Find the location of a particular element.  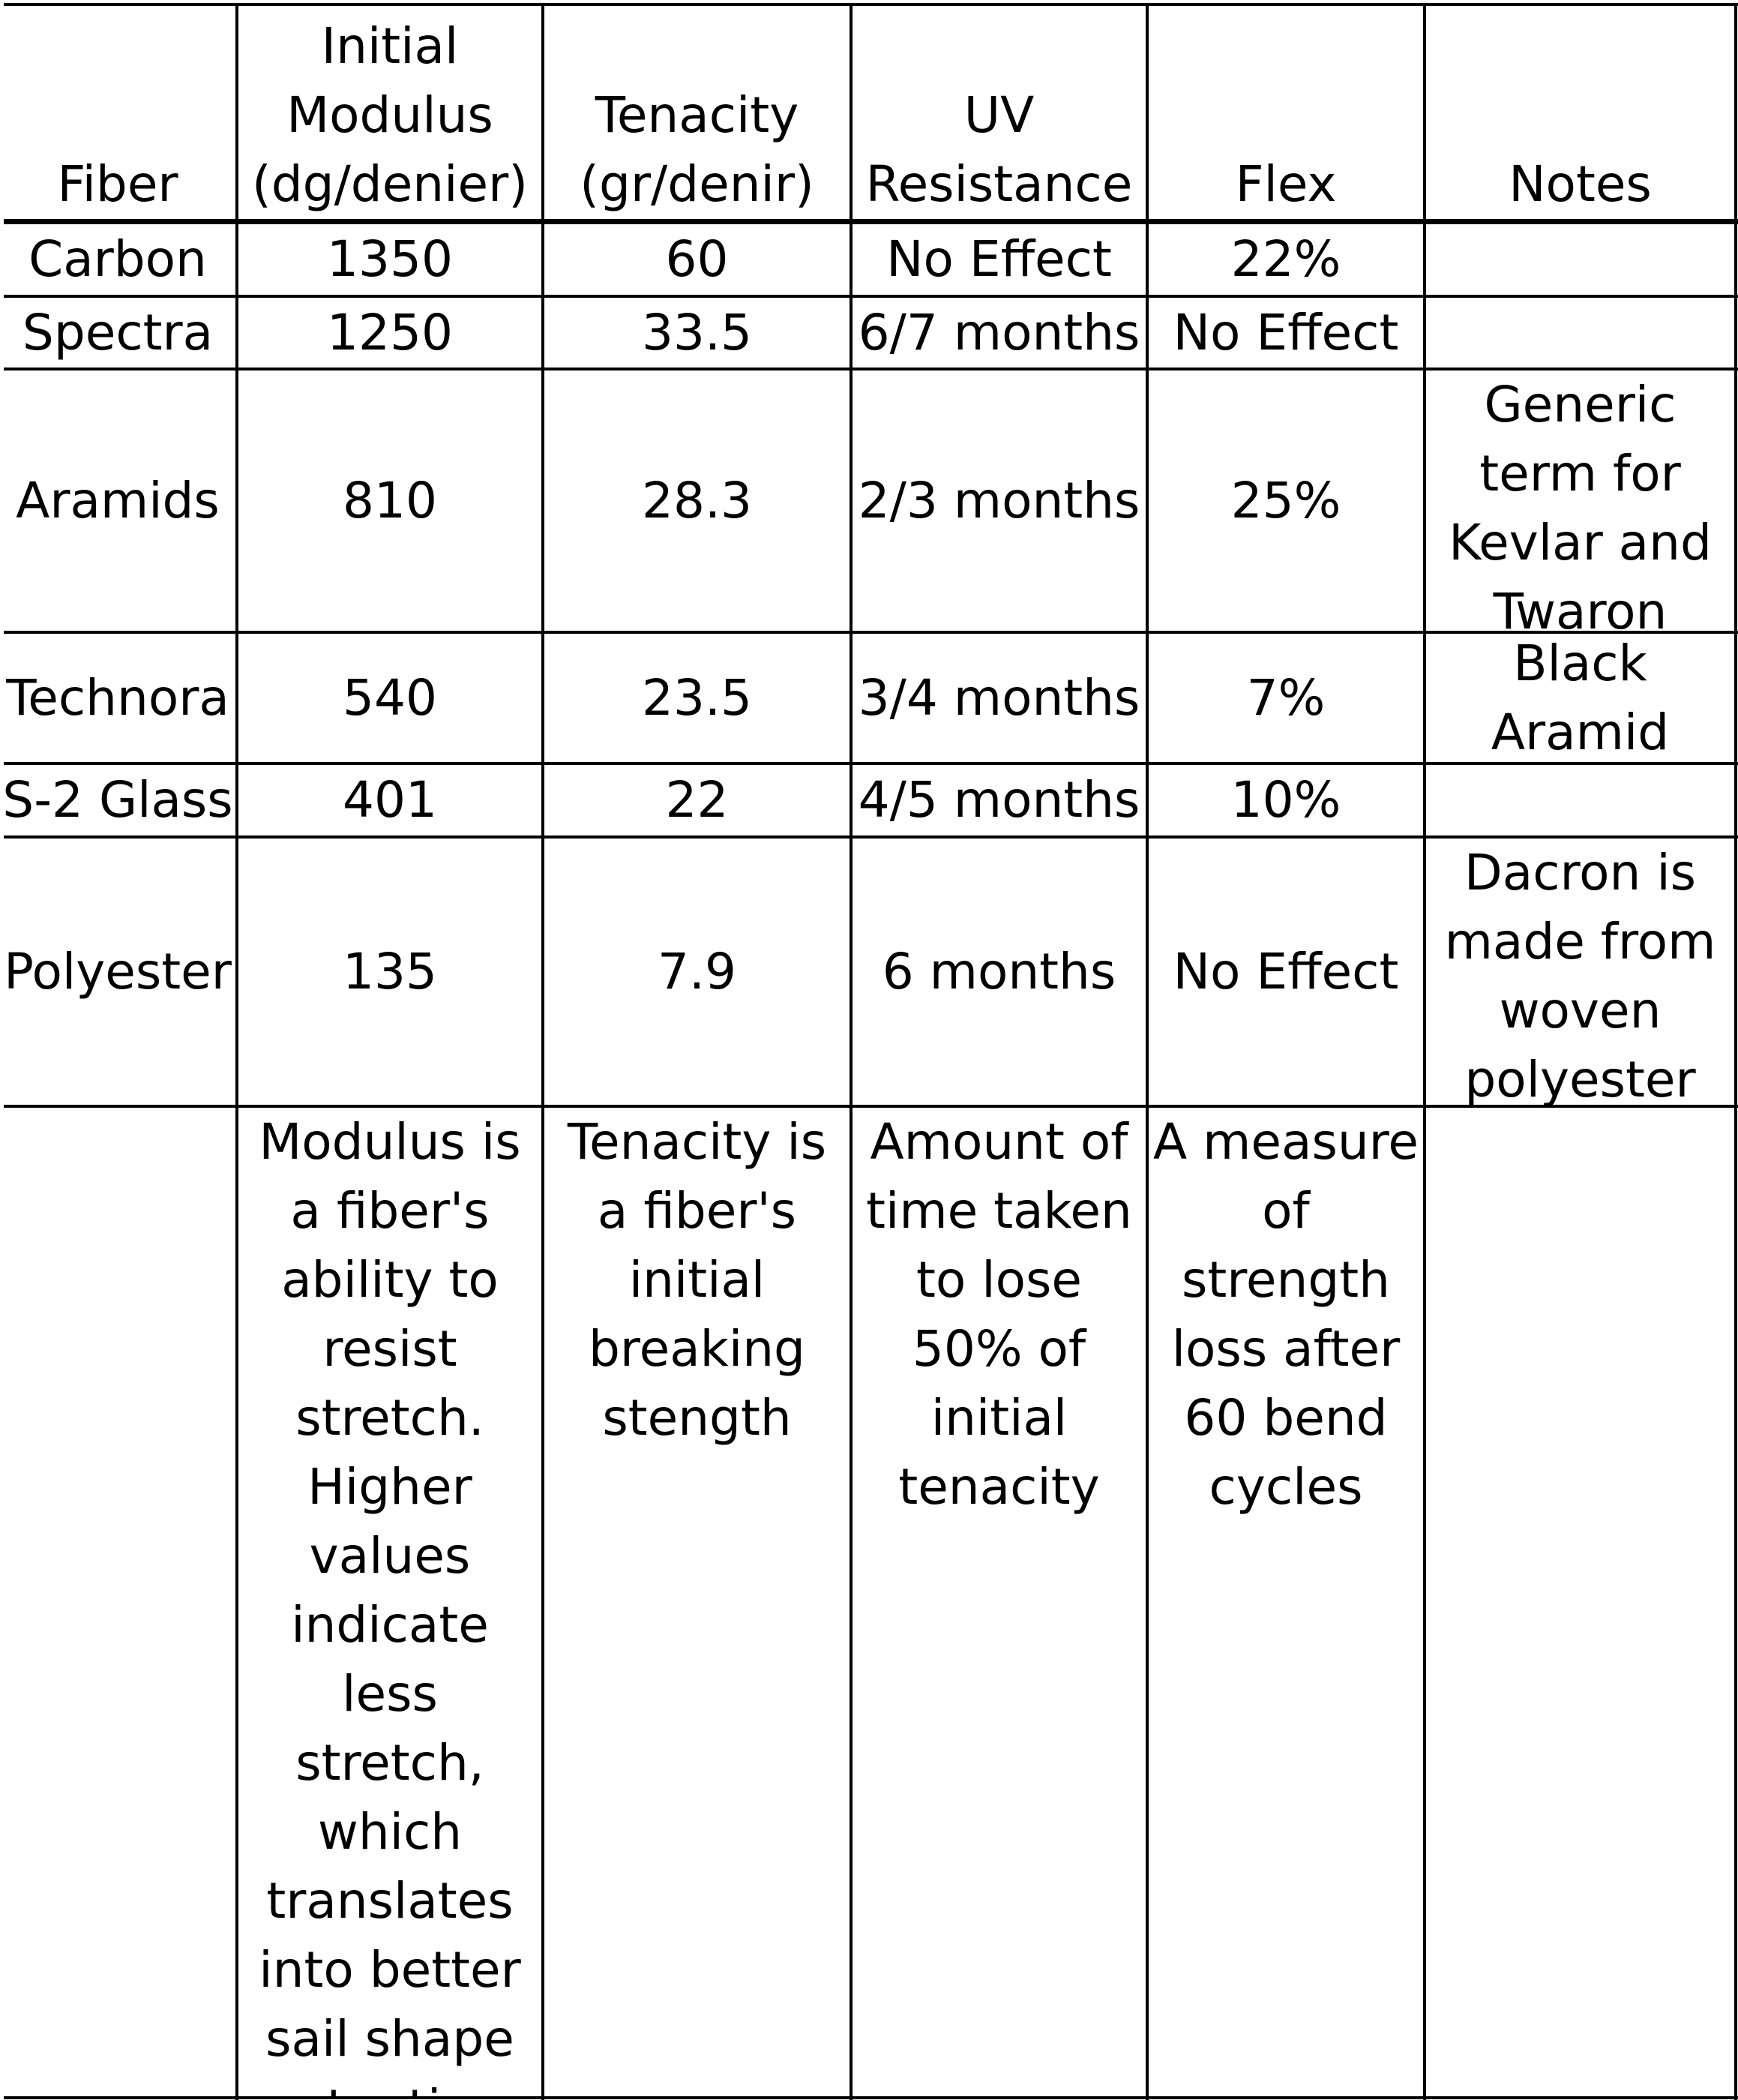

header-uv-resistance: UV Resistance is located at coordinates (999, 149).